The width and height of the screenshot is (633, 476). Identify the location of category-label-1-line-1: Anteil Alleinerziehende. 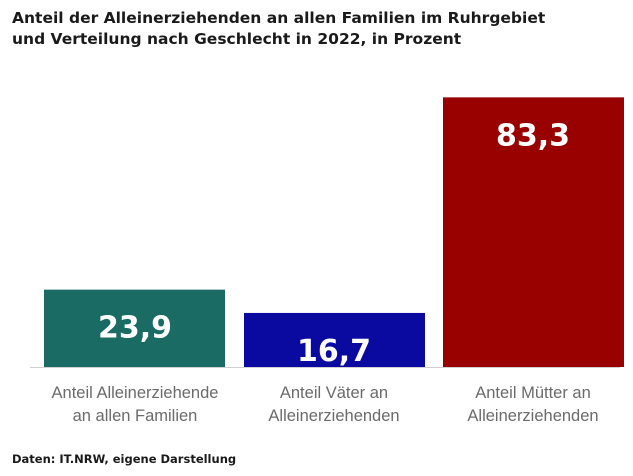
(135, 393).